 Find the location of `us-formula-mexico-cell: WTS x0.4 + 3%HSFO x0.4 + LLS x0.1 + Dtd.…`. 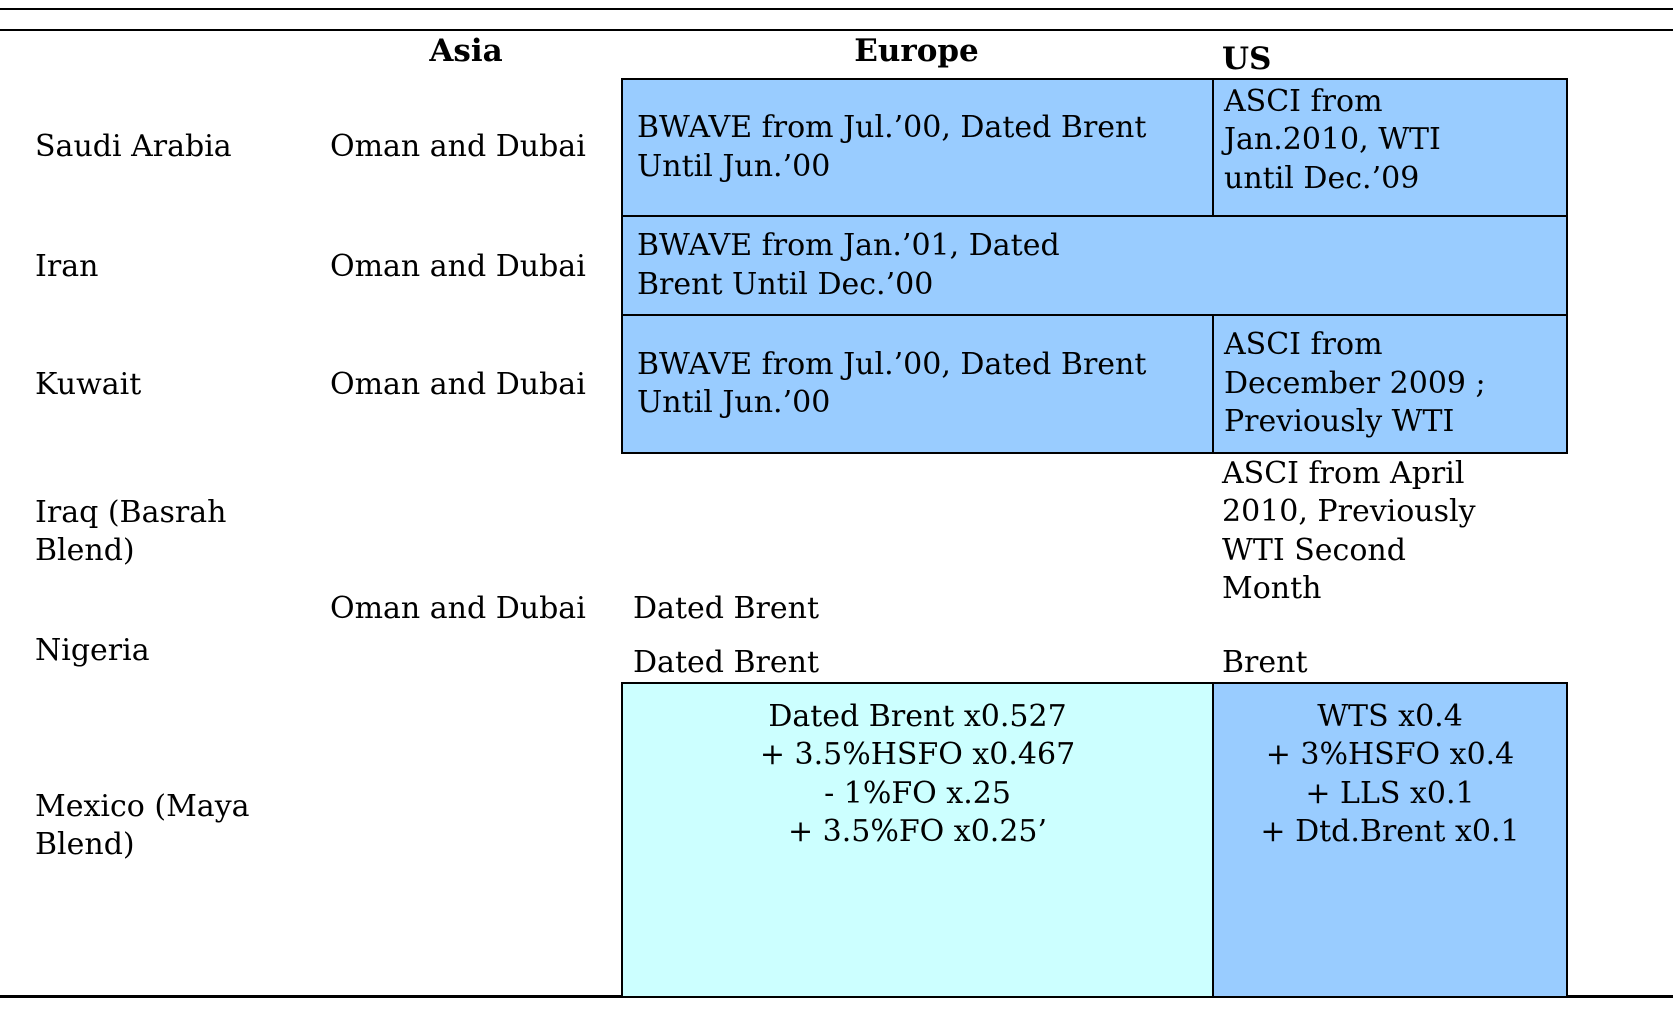

us-formula-mexico-cell: WTS x0.4 + 3%HSFO x0.4 + LLS x0.1 + Dtd.… is located at coordinates (1390, 840).